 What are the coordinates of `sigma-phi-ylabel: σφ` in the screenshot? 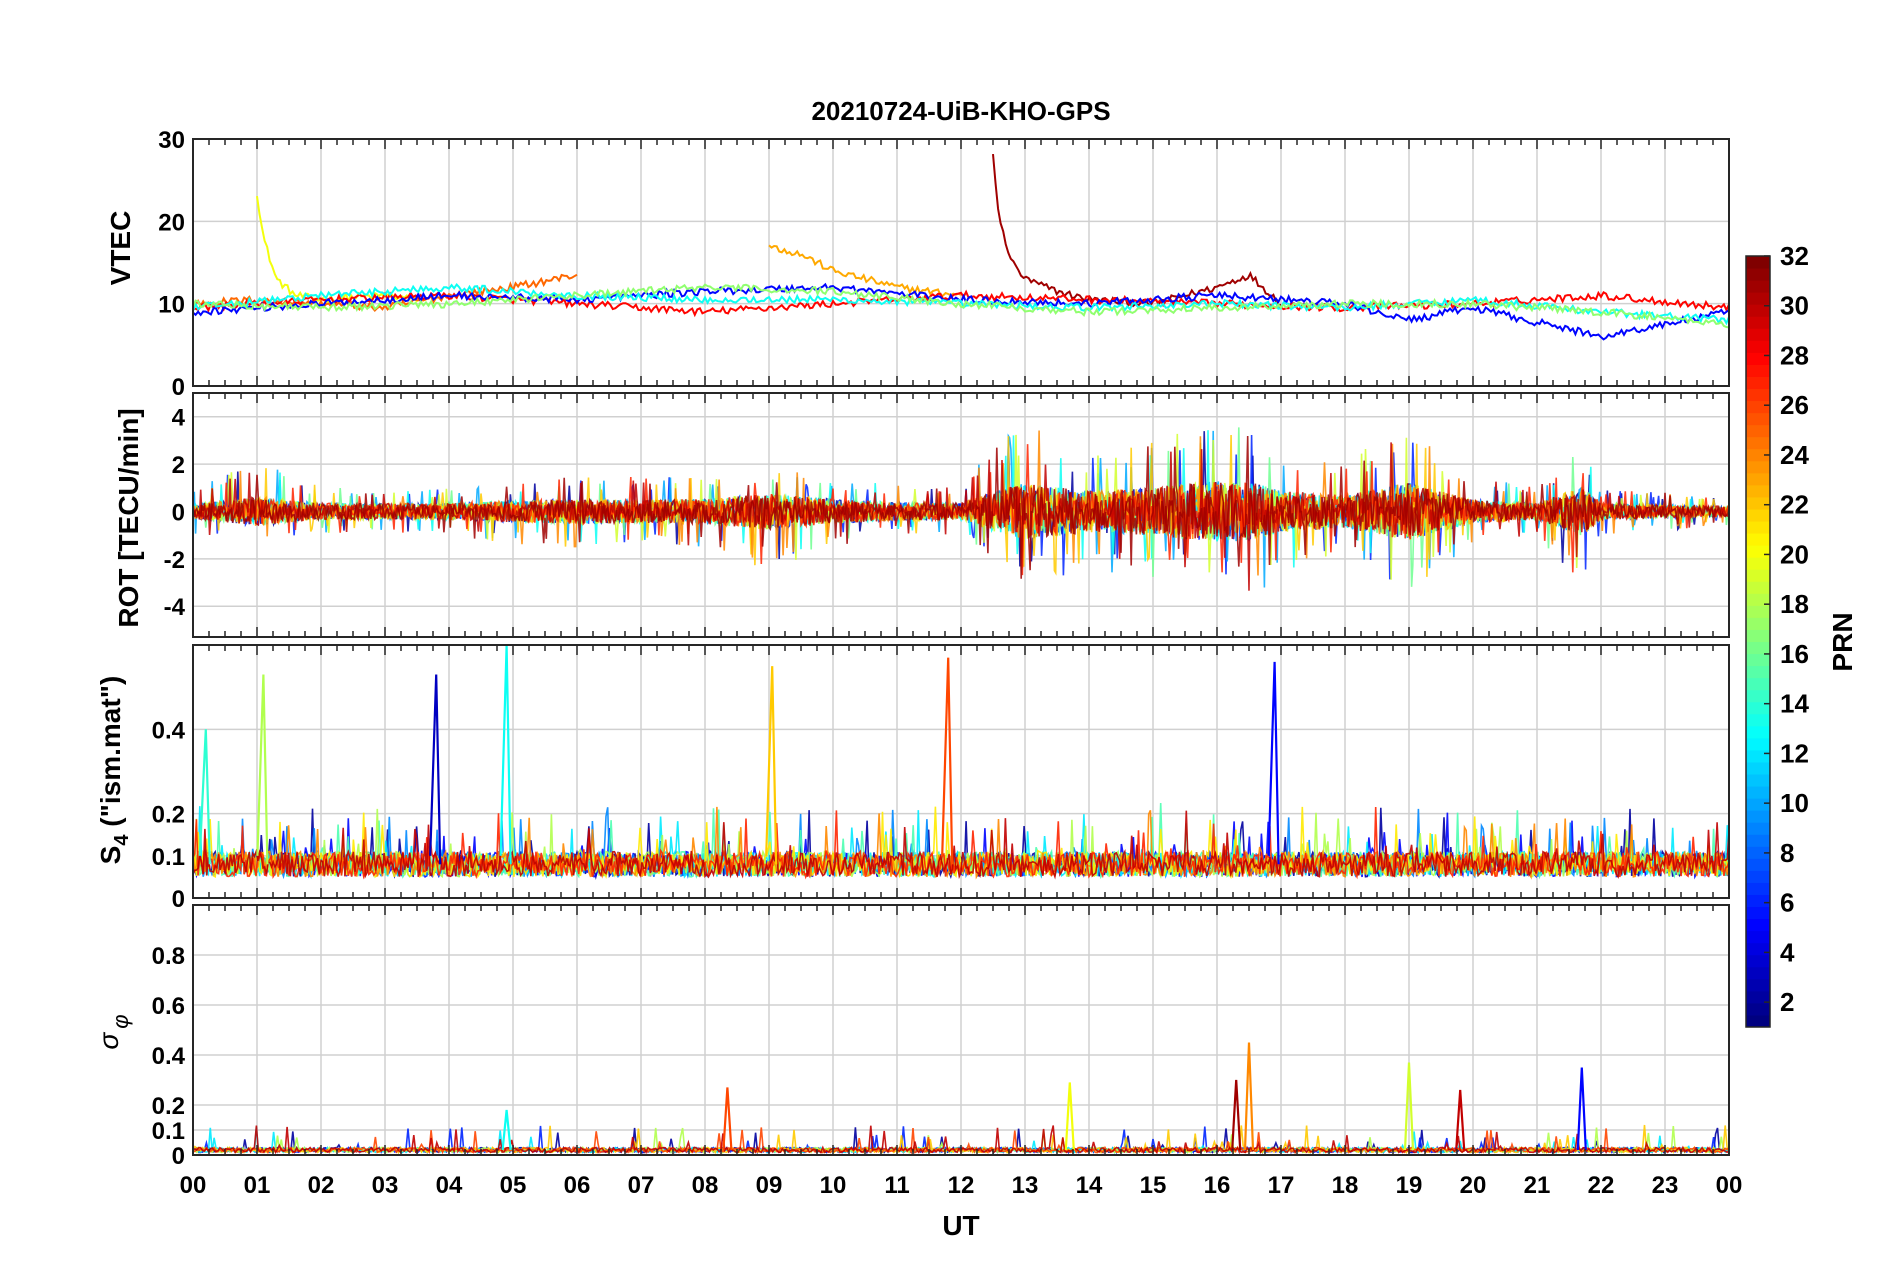 It's located at (113, 1031).